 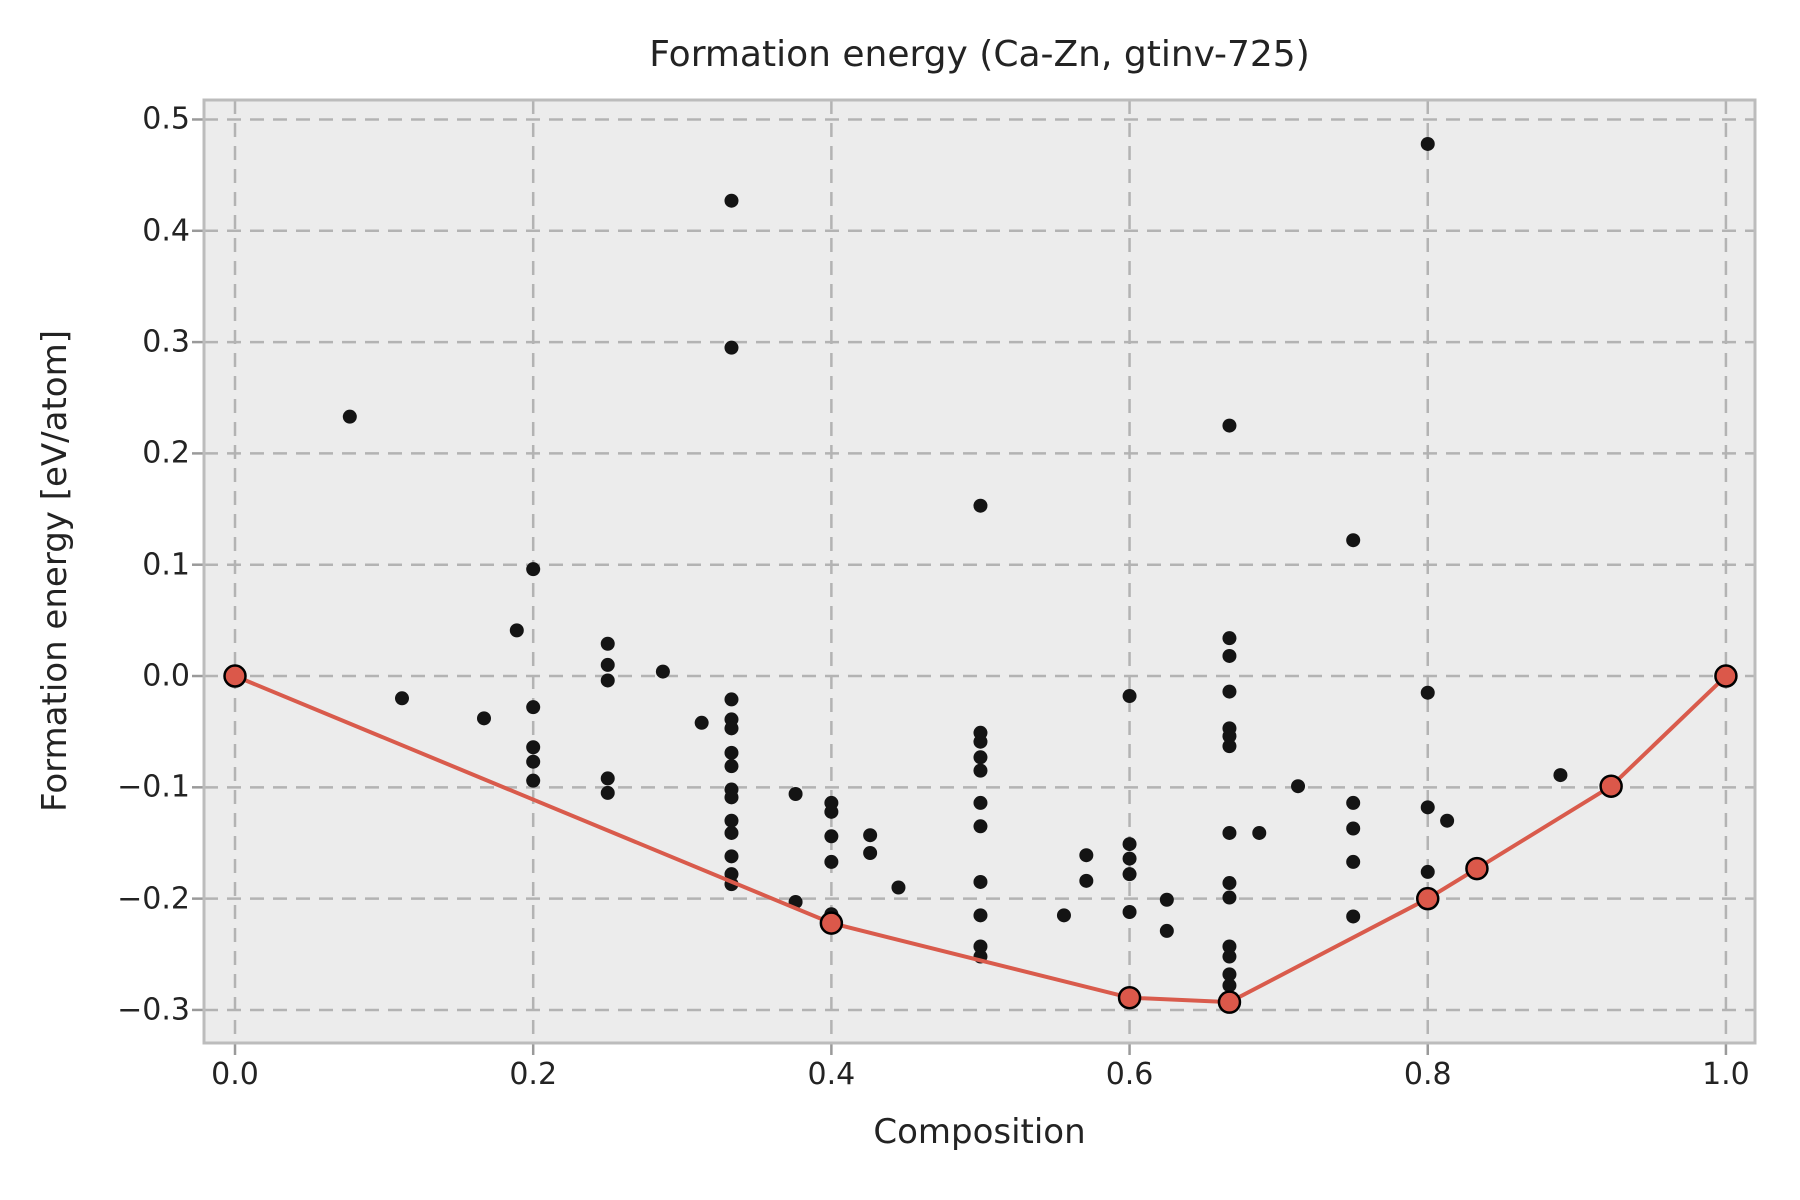 What do you see at coordinates (166, 231) in the screenshot?
I see `y-tick-label: 0.4` at bounding box center [166, 231].